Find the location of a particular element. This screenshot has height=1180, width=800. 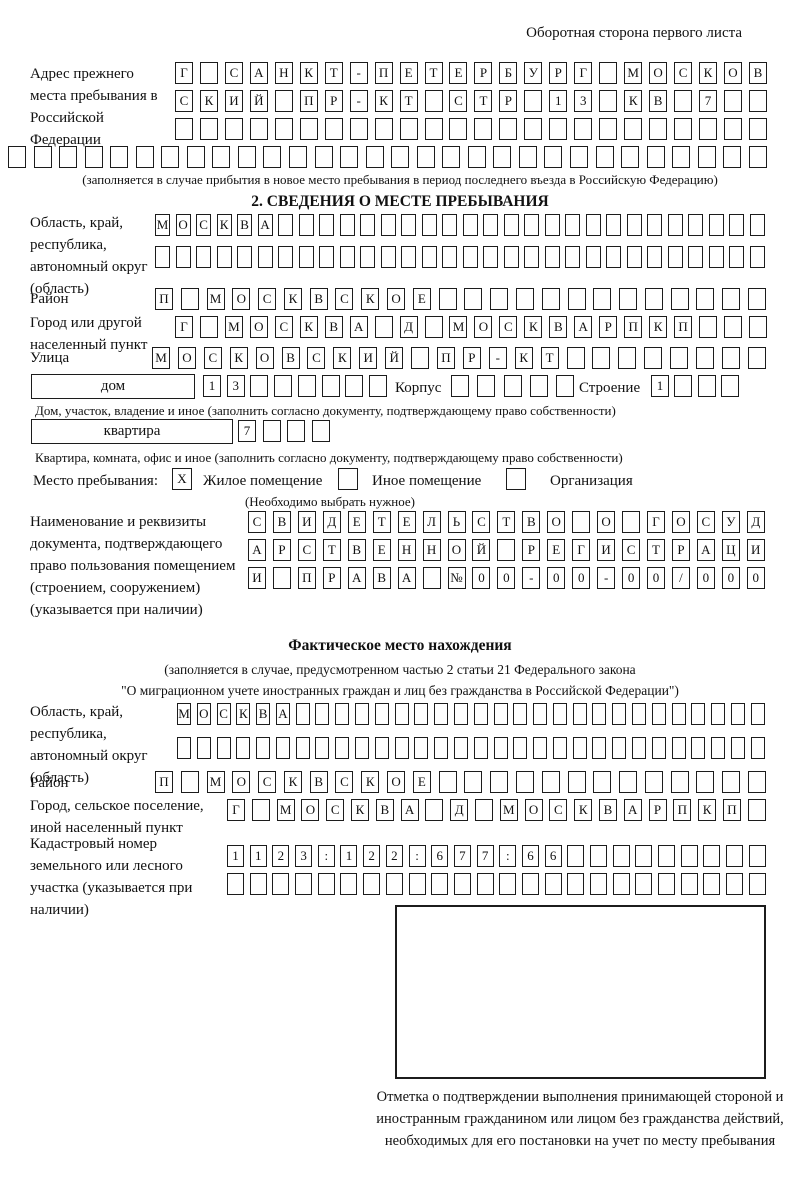

char-cell: Р is located at coordinates (531, 550).